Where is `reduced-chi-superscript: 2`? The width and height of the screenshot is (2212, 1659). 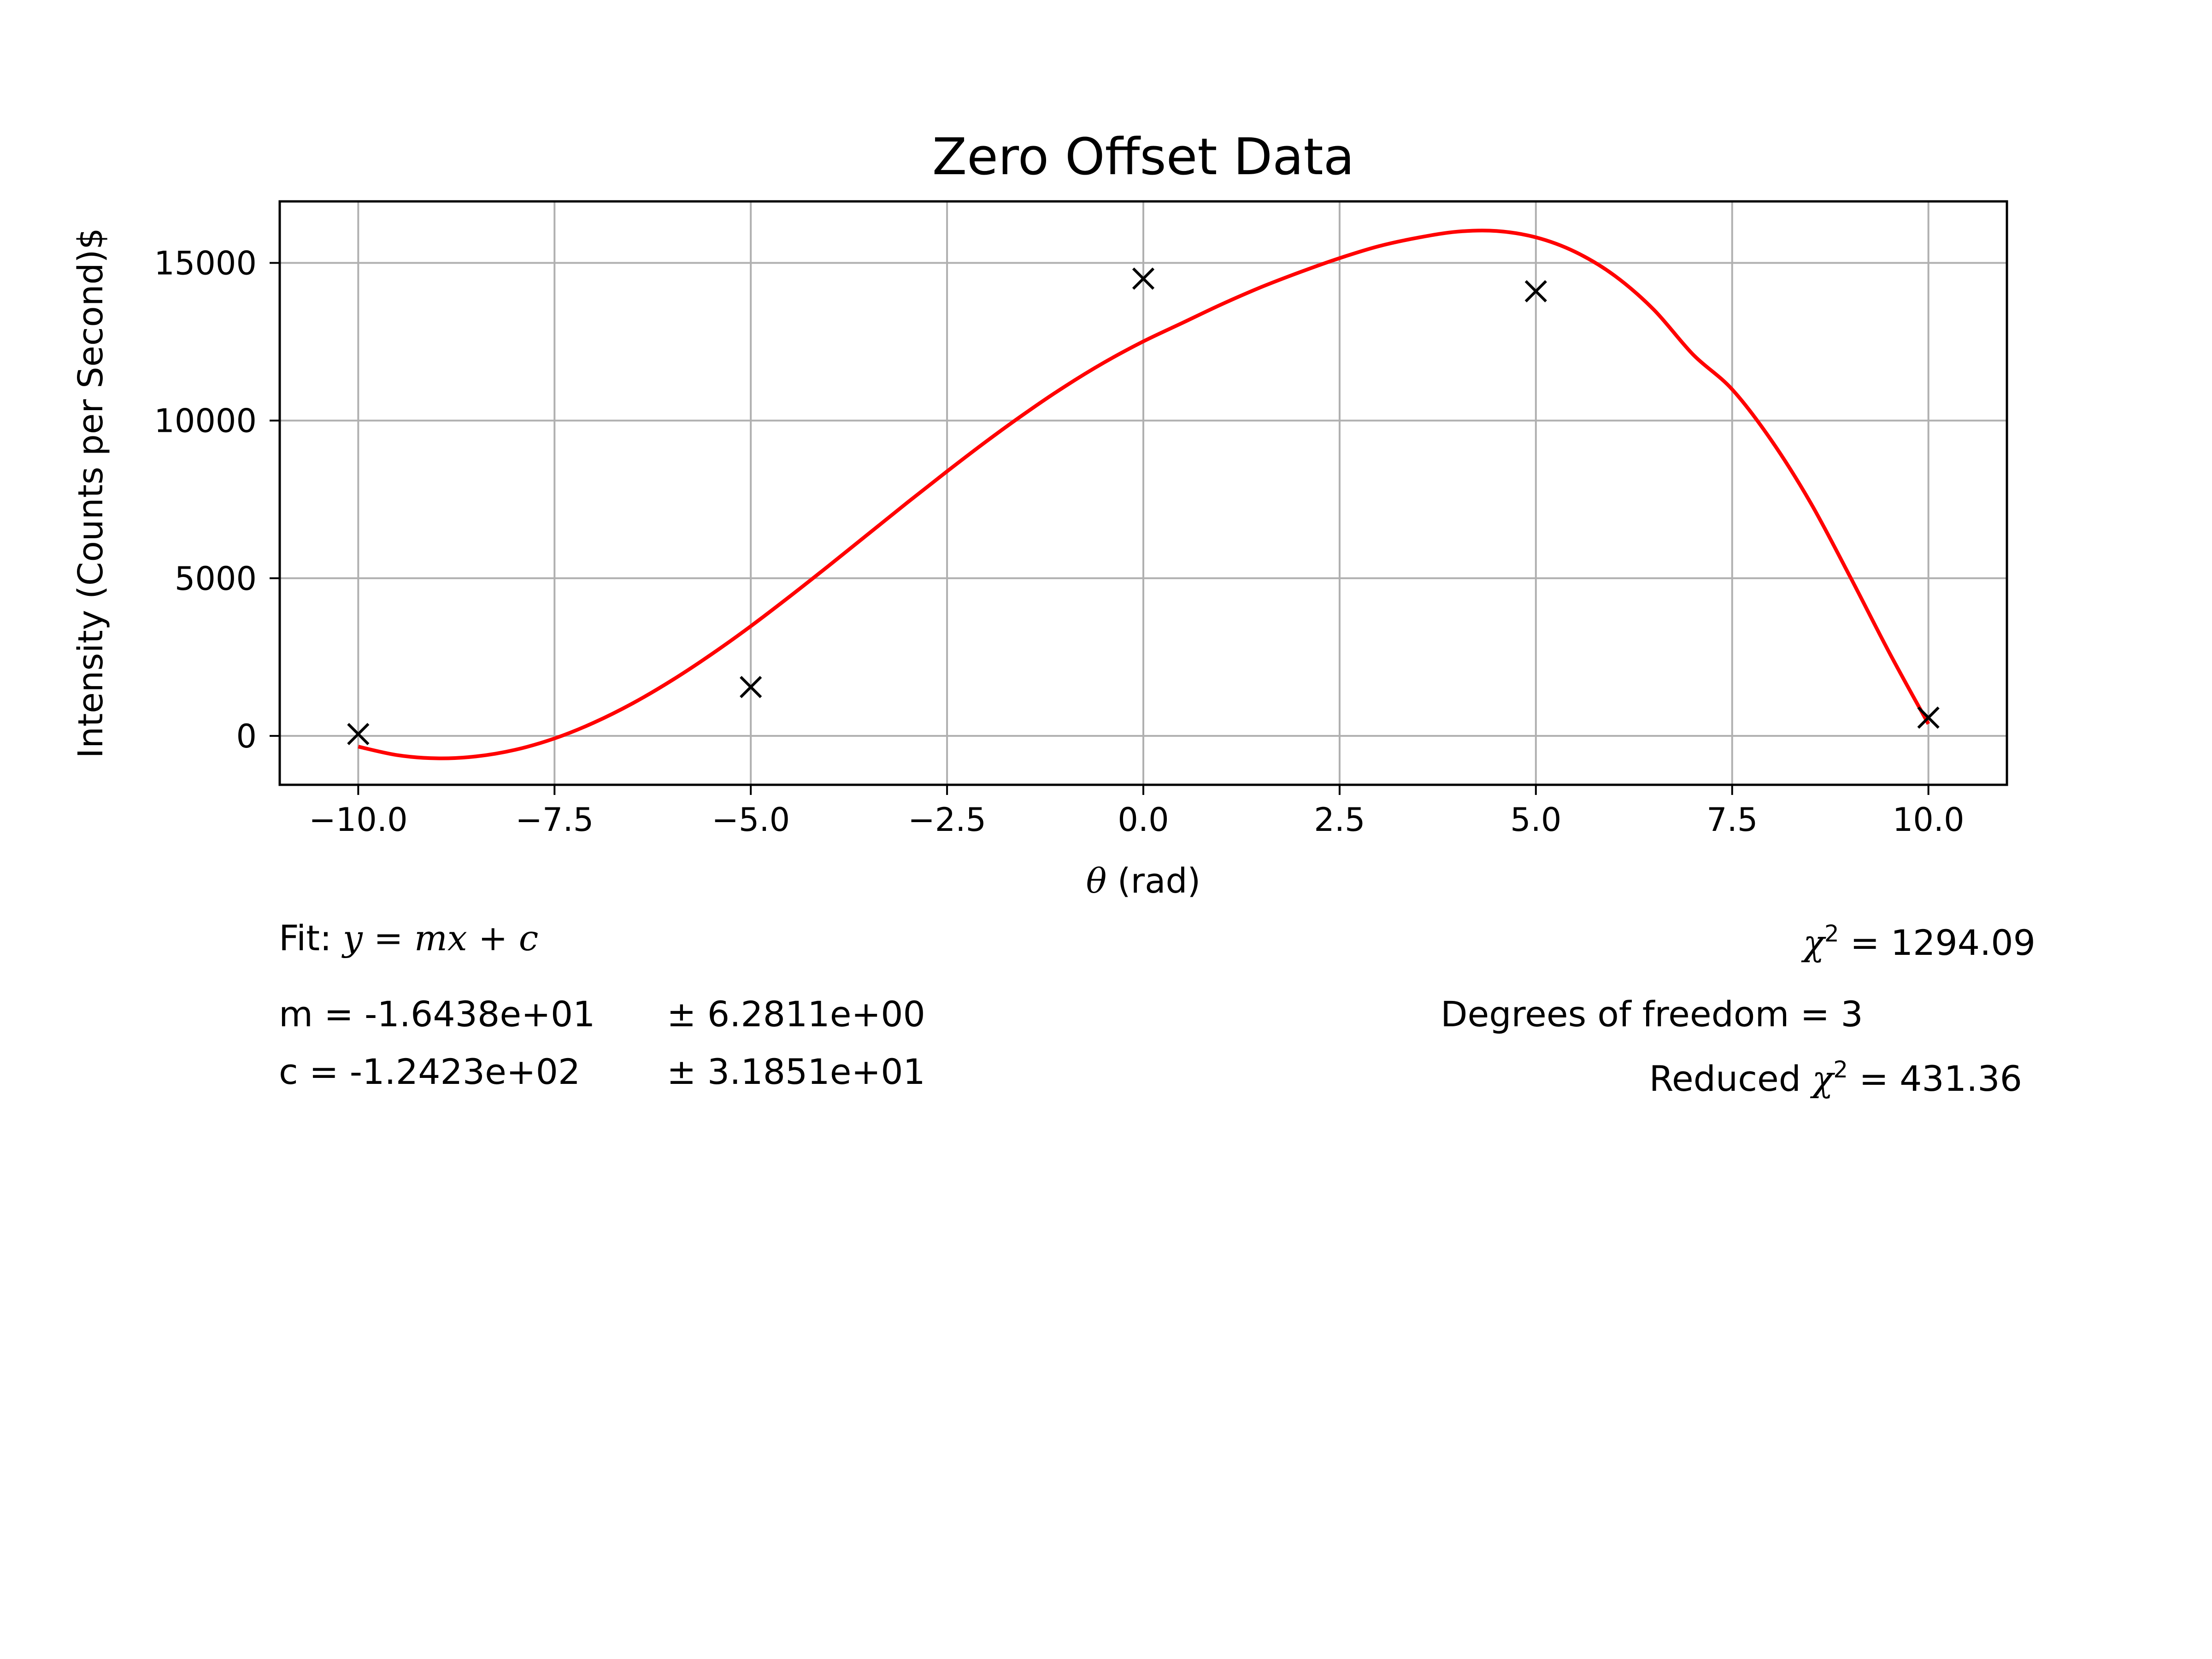
reduced-chi-superscript: 2 is located at coordinates (1840, 1069).